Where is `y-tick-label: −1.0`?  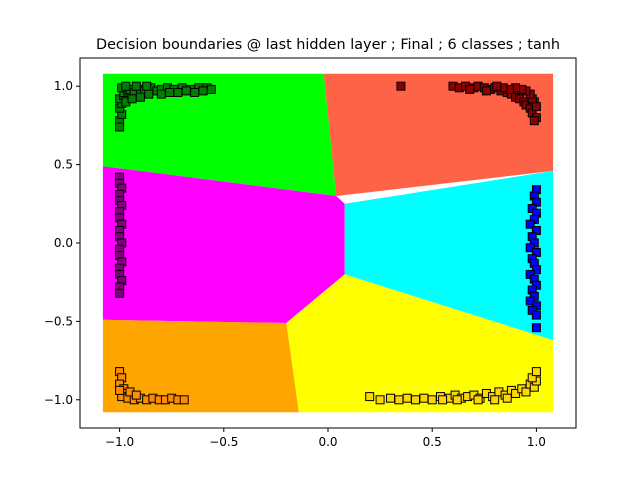 y-tick-label: −1.0 is located at coordinates (58, 400).